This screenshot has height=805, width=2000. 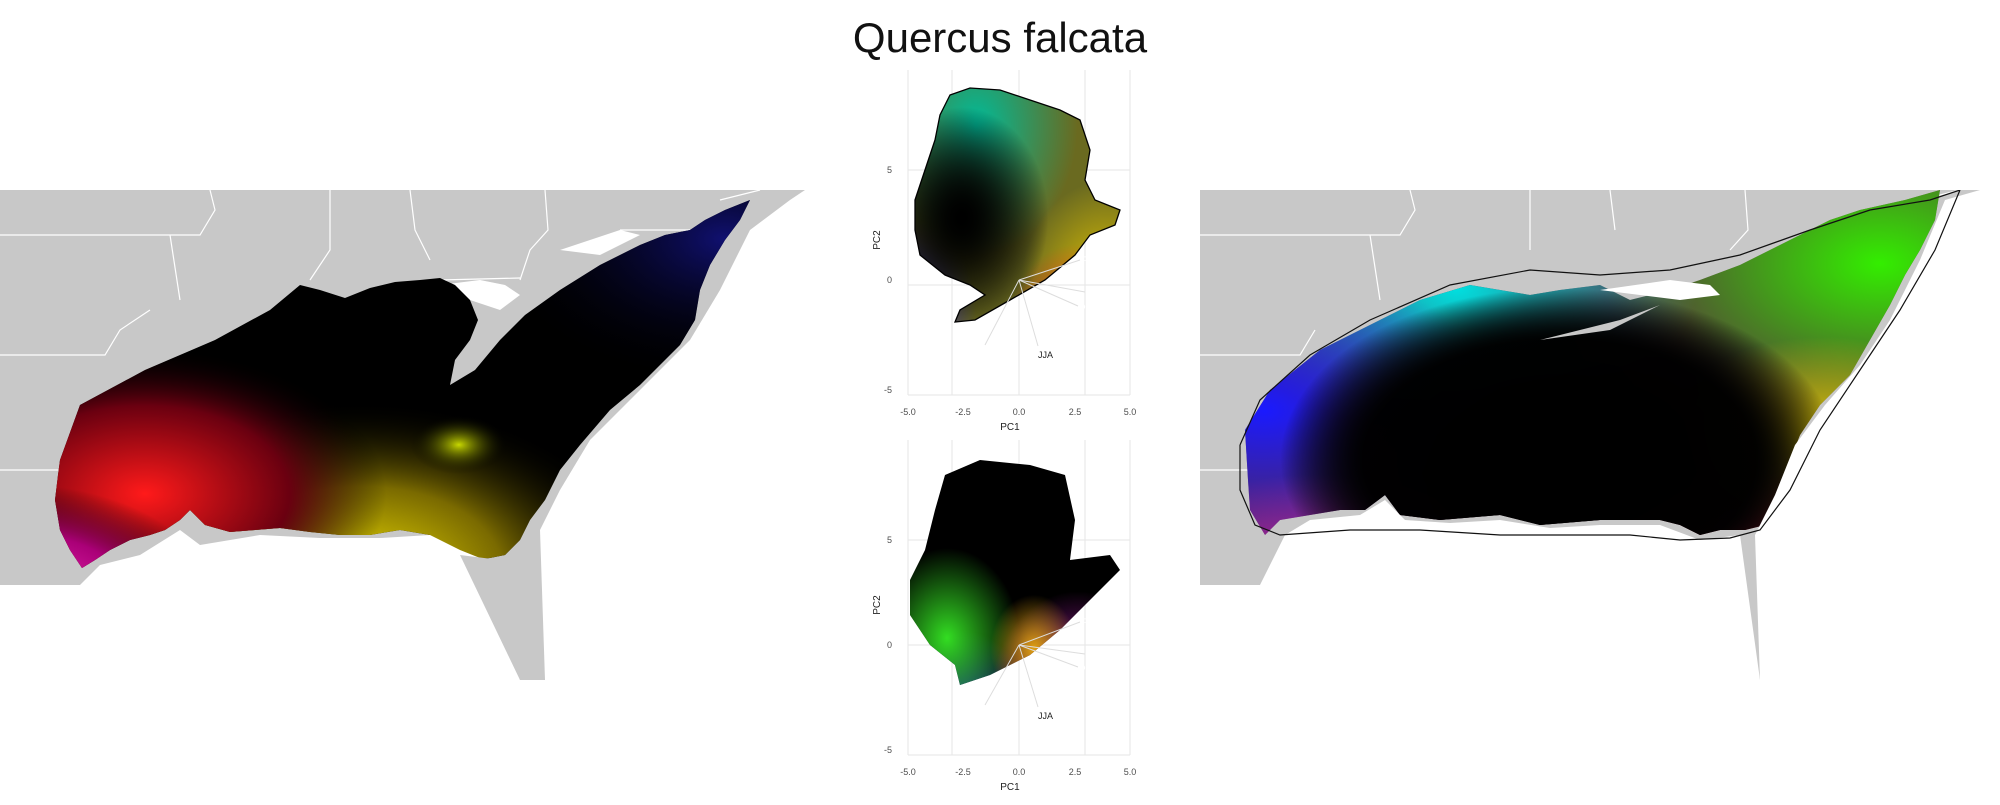 I want to click on pca-cloud-top, so click(x=1017, y=205).